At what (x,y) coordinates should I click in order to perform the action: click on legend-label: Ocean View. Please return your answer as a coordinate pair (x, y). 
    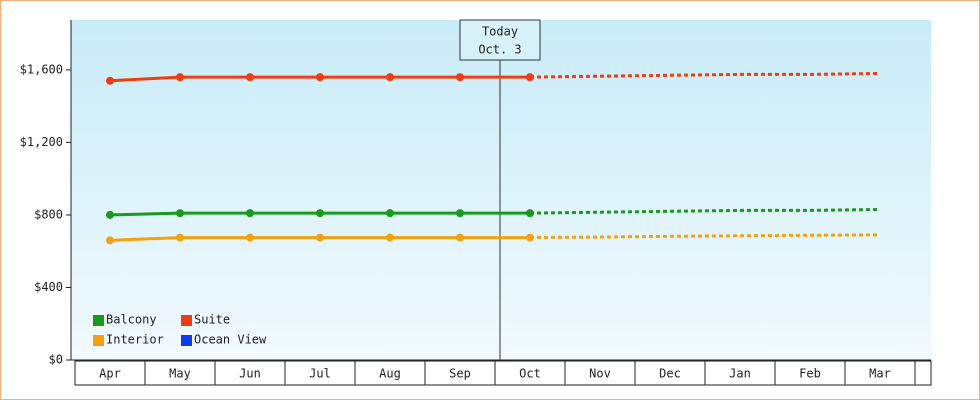
    Looking at the image, I should click on (230, 340).